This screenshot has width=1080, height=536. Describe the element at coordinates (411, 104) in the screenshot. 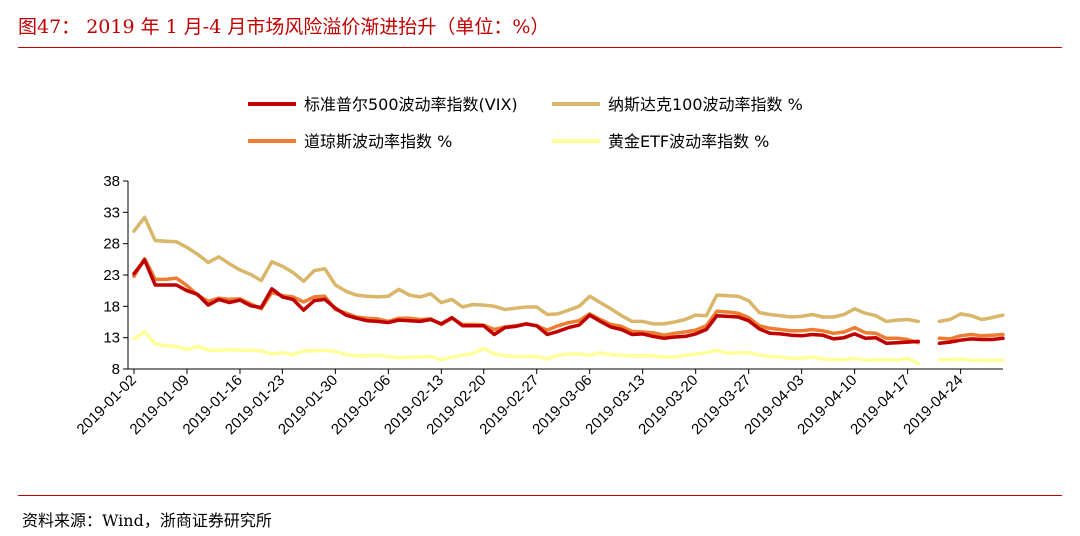

I see `legend-label-0: 标准普尔500波动率指数(VIX)` at that location.